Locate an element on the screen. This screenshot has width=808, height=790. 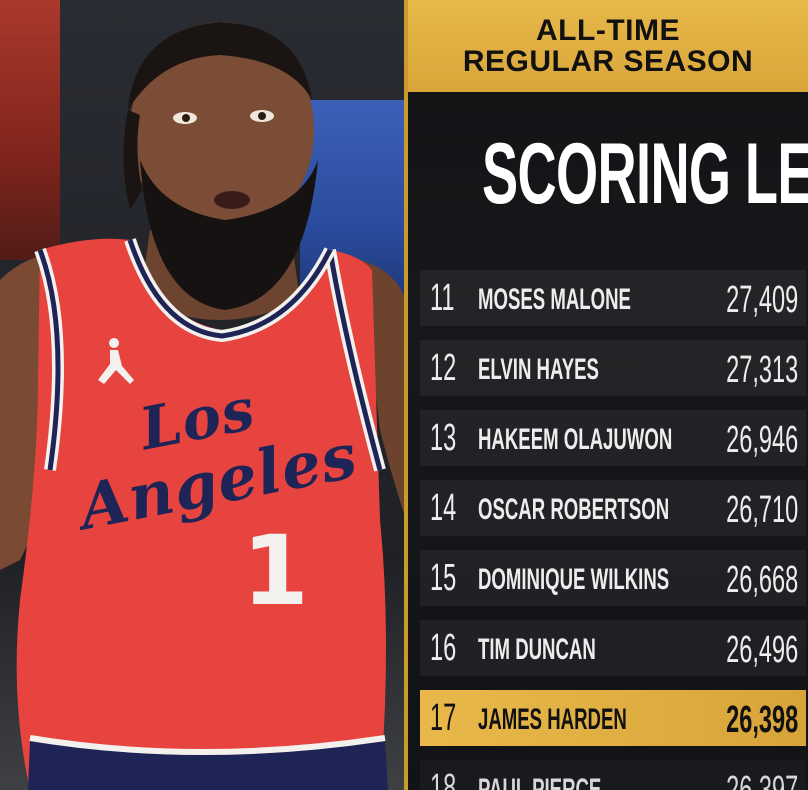
leader-rank: 15 is located at coordinates (443, 578).